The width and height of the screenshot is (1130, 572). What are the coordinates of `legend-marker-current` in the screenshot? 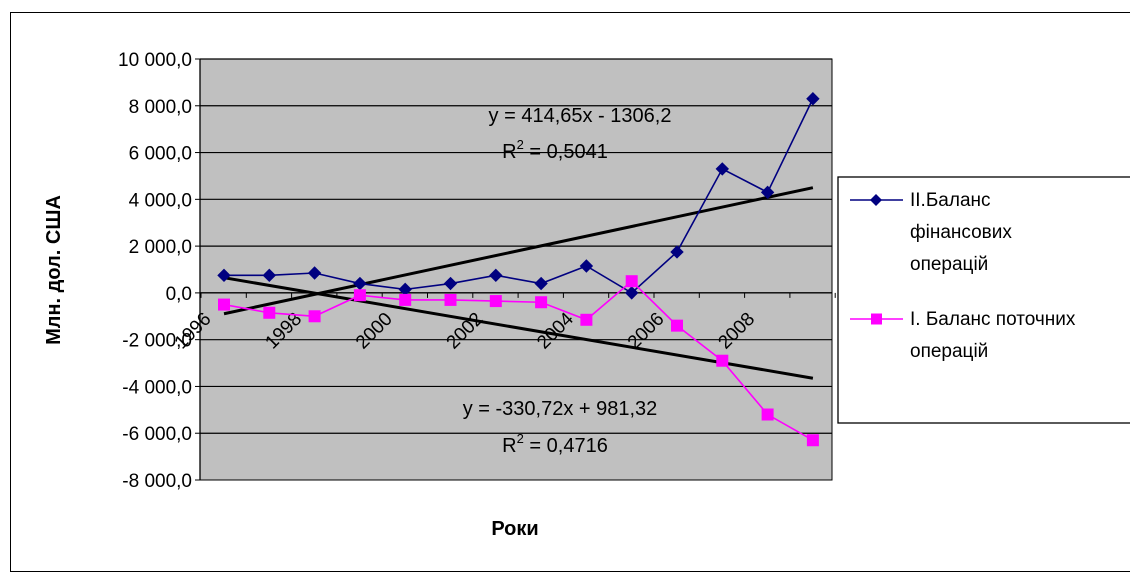 It's located at (876, 319).